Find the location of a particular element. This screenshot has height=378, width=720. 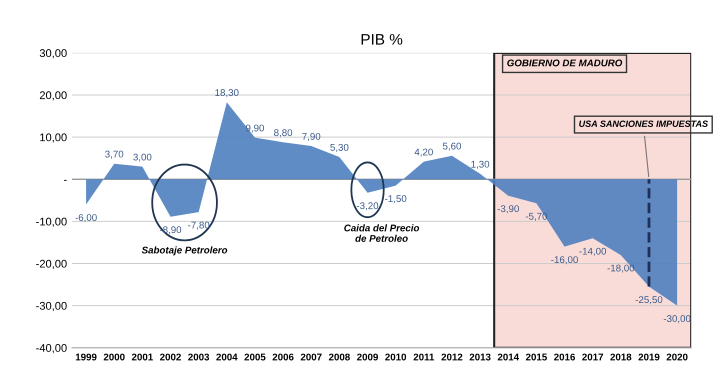

x-tick-label: 2003 is located at coordinates (199, 357).